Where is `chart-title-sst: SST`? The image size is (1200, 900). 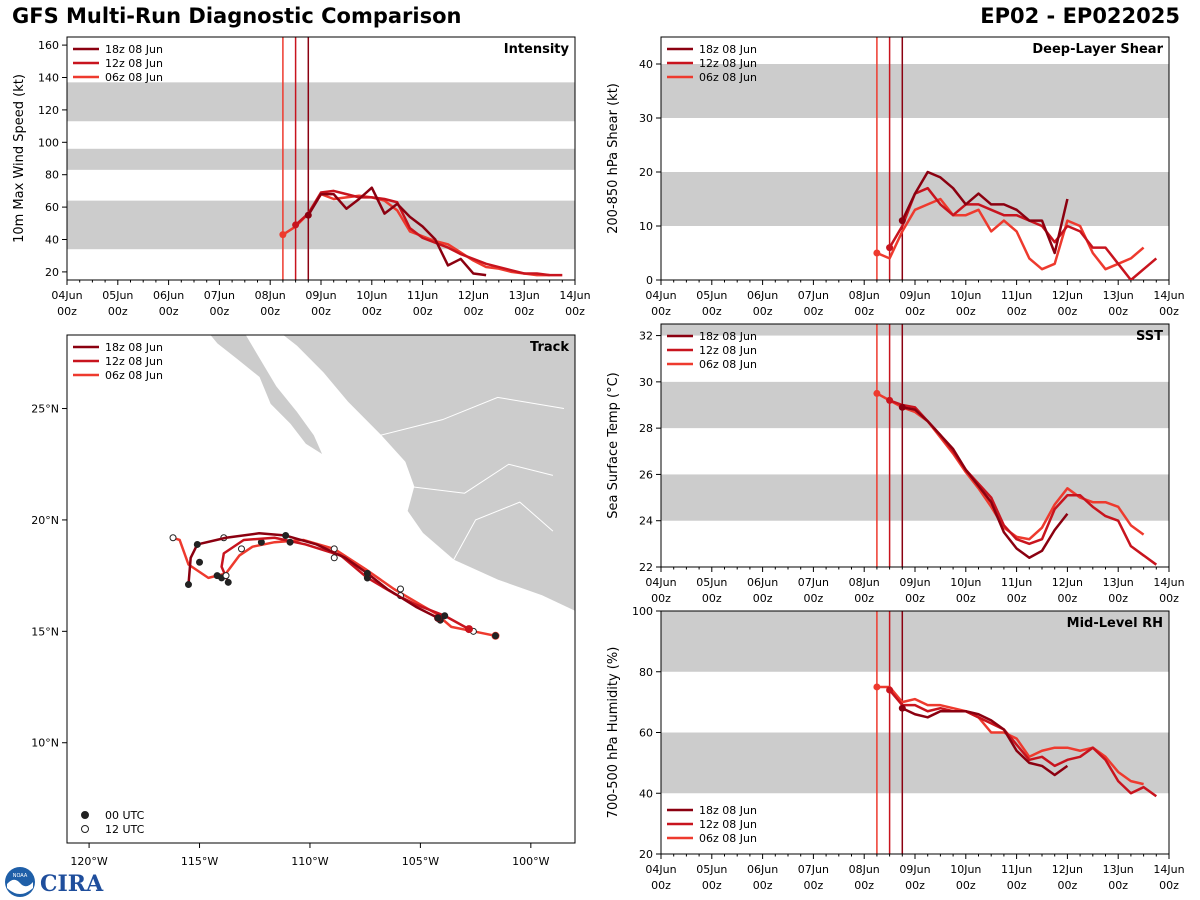
chart-title-sst: SST is located at coordinates (1149, 336).